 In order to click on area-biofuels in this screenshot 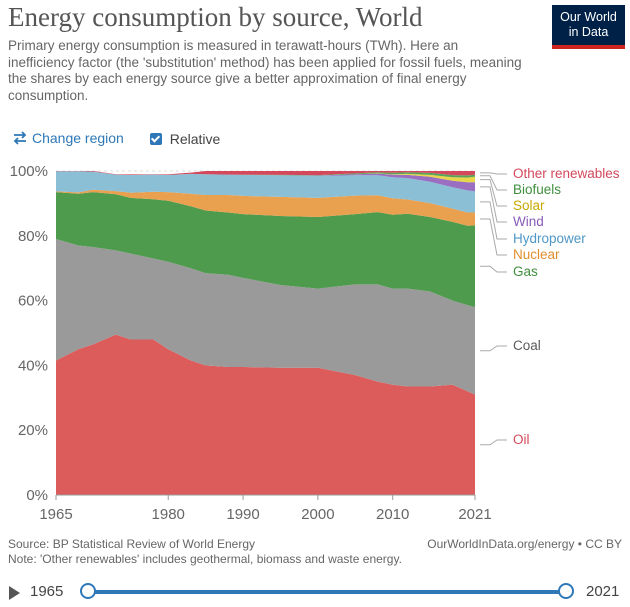, I will do `click(265, 174)`.